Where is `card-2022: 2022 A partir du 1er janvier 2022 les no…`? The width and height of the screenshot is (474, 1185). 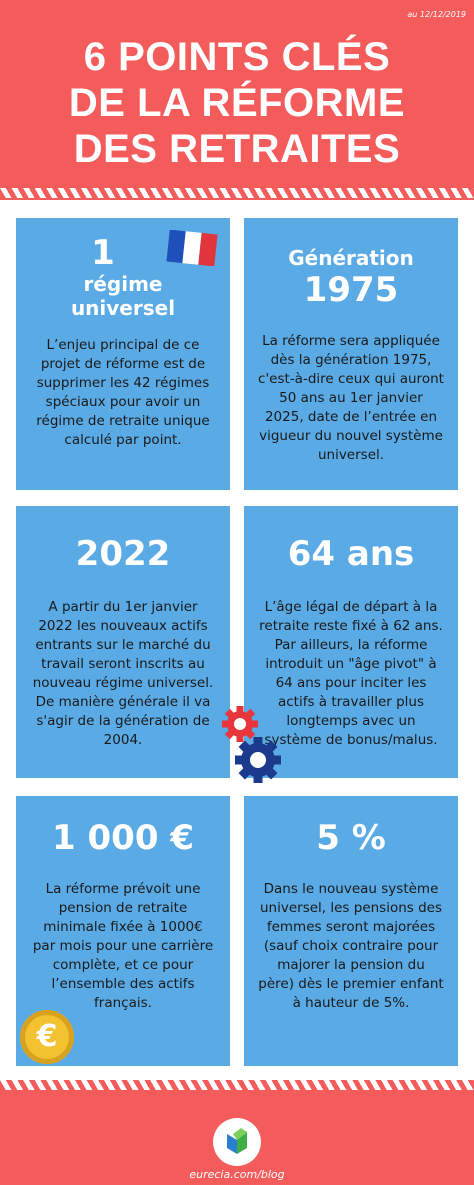
card-2022: 2022 A partir du 1er janvier 2022 les no… is located at coordinates (123, 642).